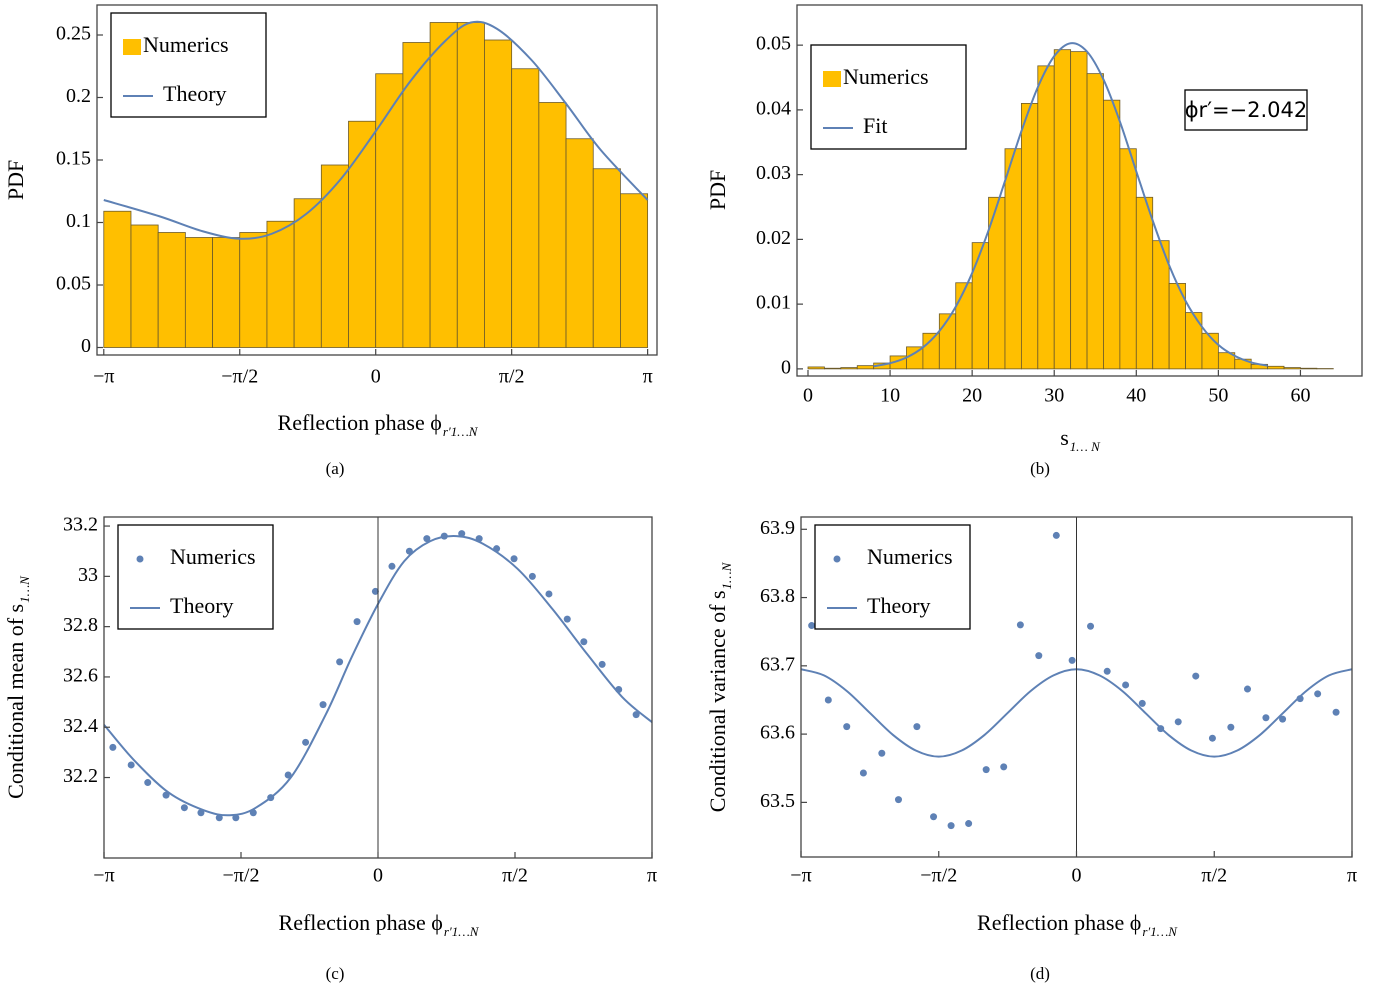  What do you see at coordinates (1160, 931) in the screenshot?
I see `x-axis-label-subscript: r′1…N` at bounding box center [1160, 931].